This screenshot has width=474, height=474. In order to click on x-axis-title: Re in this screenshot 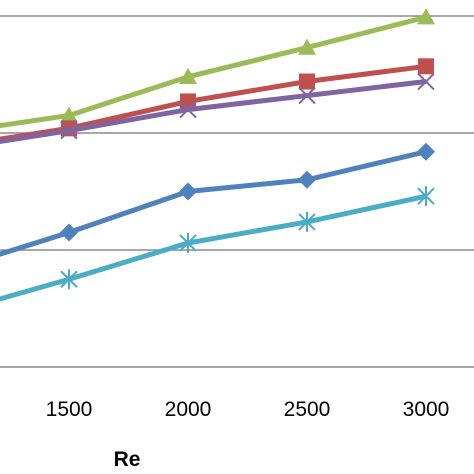, I will do `click(127, 459)`.